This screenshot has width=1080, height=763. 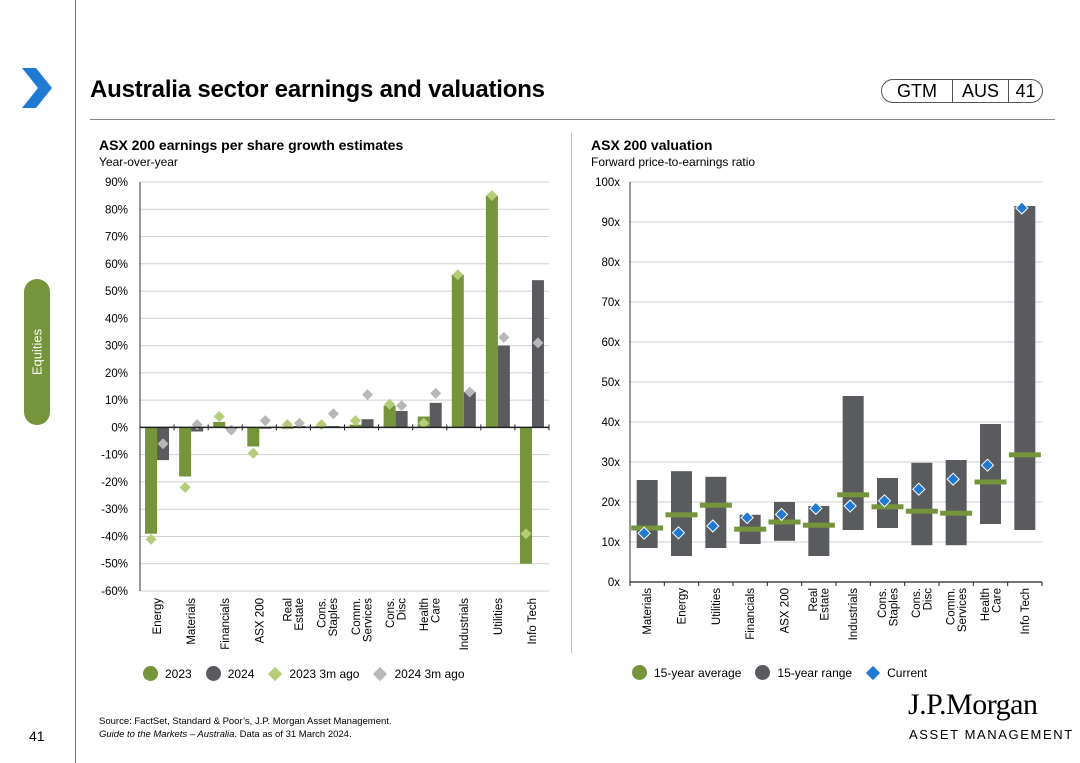 I want to click on source-date: . Data as of 31 March 2024., so click(x=293, y=734).